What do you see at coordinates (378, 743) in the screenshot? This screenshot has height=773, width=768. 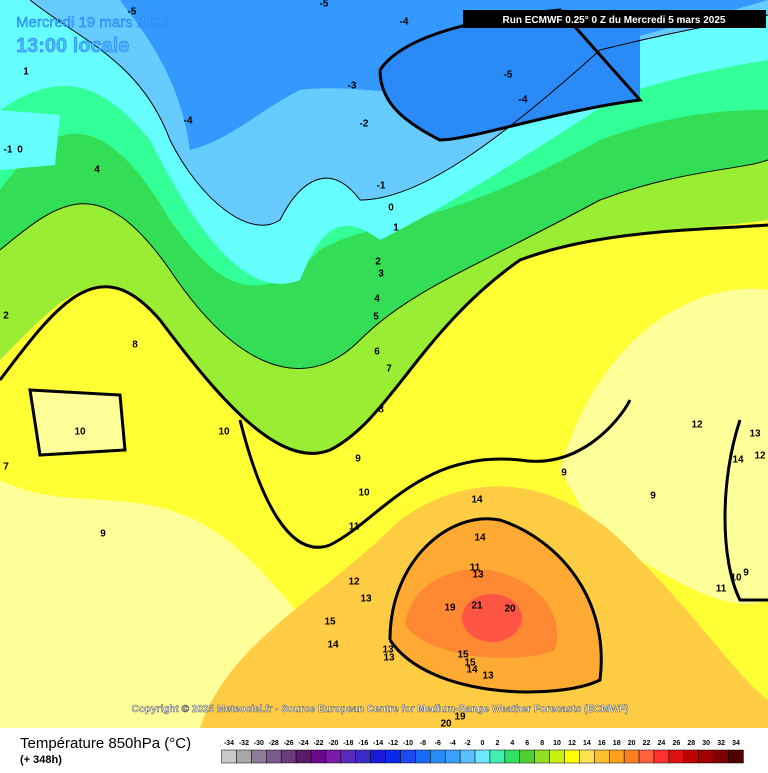 I see `scale-tick-label: -14` at bounding box center [378, 743].